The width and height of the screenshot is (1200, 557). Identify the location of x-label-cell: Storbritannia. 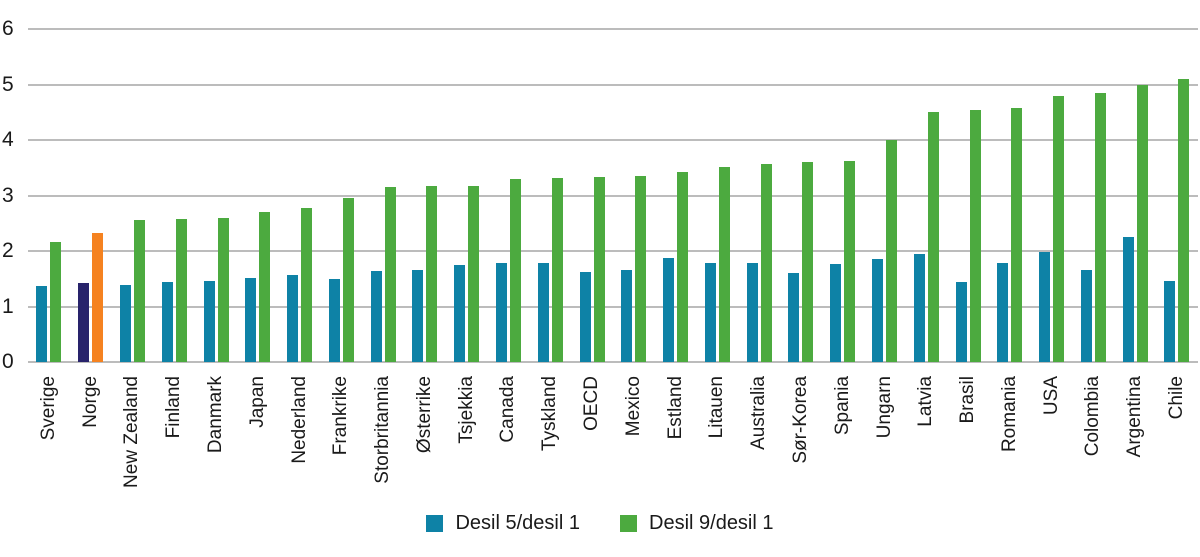
(383, 437).